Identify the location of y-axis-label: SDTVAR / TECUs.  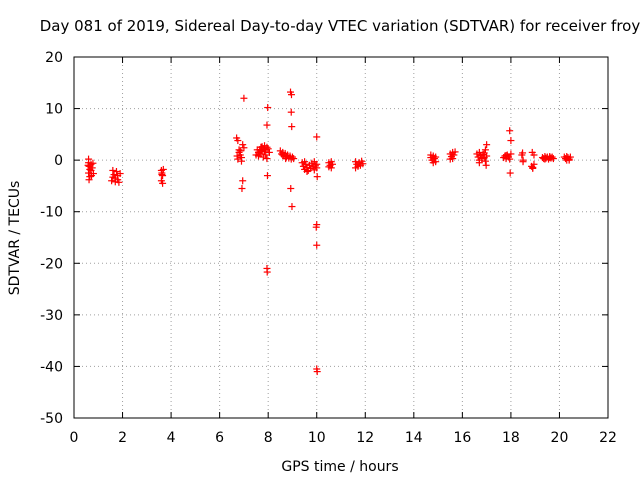
(15, 238).